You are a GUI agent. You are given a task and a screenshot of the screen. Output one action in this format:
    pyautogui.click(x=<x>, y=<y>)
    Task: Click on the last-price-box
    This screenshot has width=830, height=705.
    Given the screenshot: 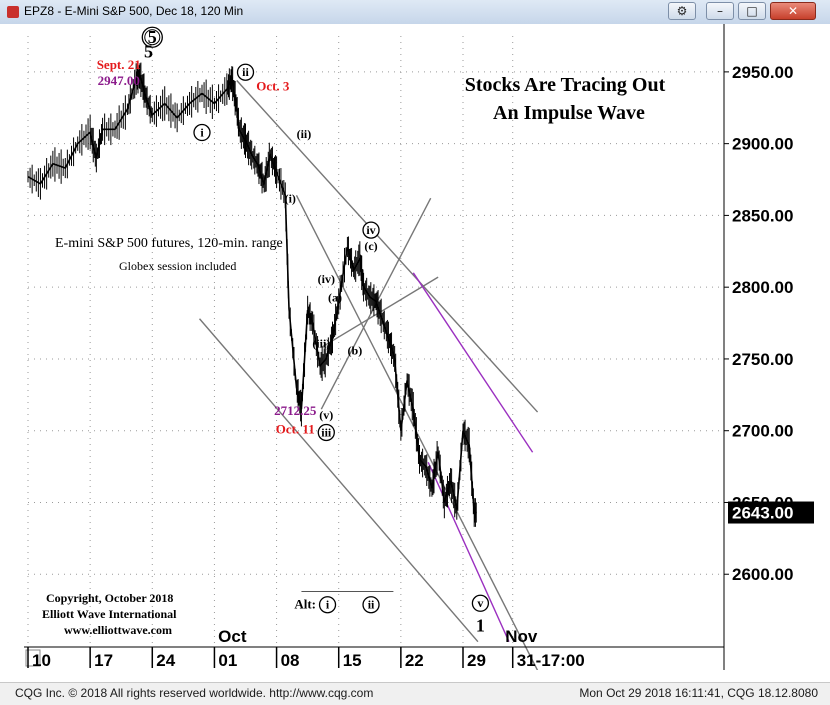 What is the action you would take?
    pyautogui.click(x=771, y=512)
    